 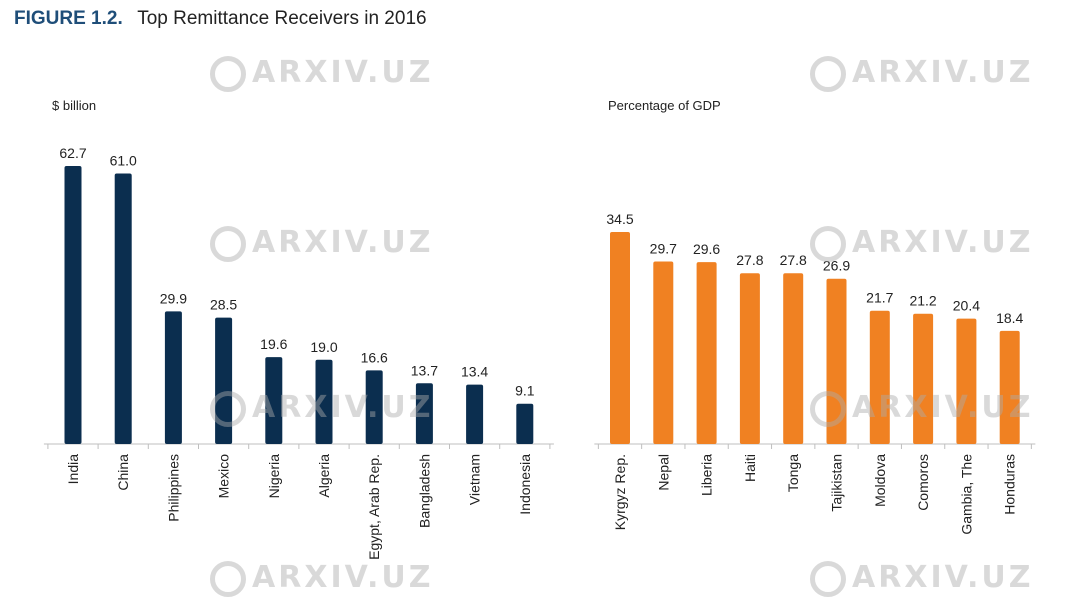 What do you see at coordinates (525, 391) in the screenshot?
I see `left-value-label: 9.1` at bounding box center [525, 391].